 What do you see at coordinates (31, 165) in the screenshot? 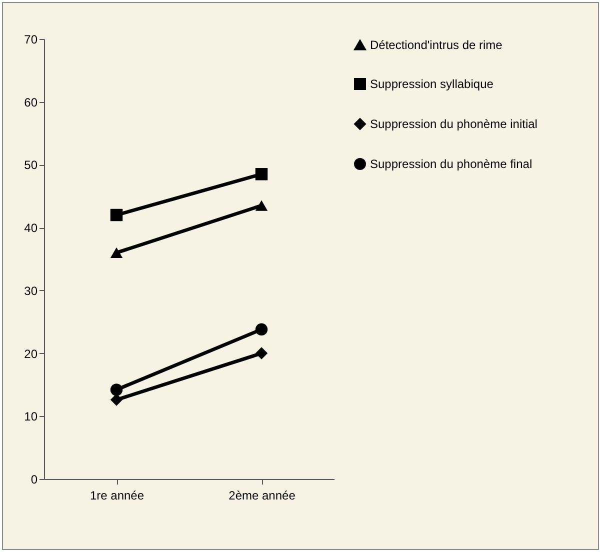
I see `y-tick-label: 50` at bounding box center [31, 165].